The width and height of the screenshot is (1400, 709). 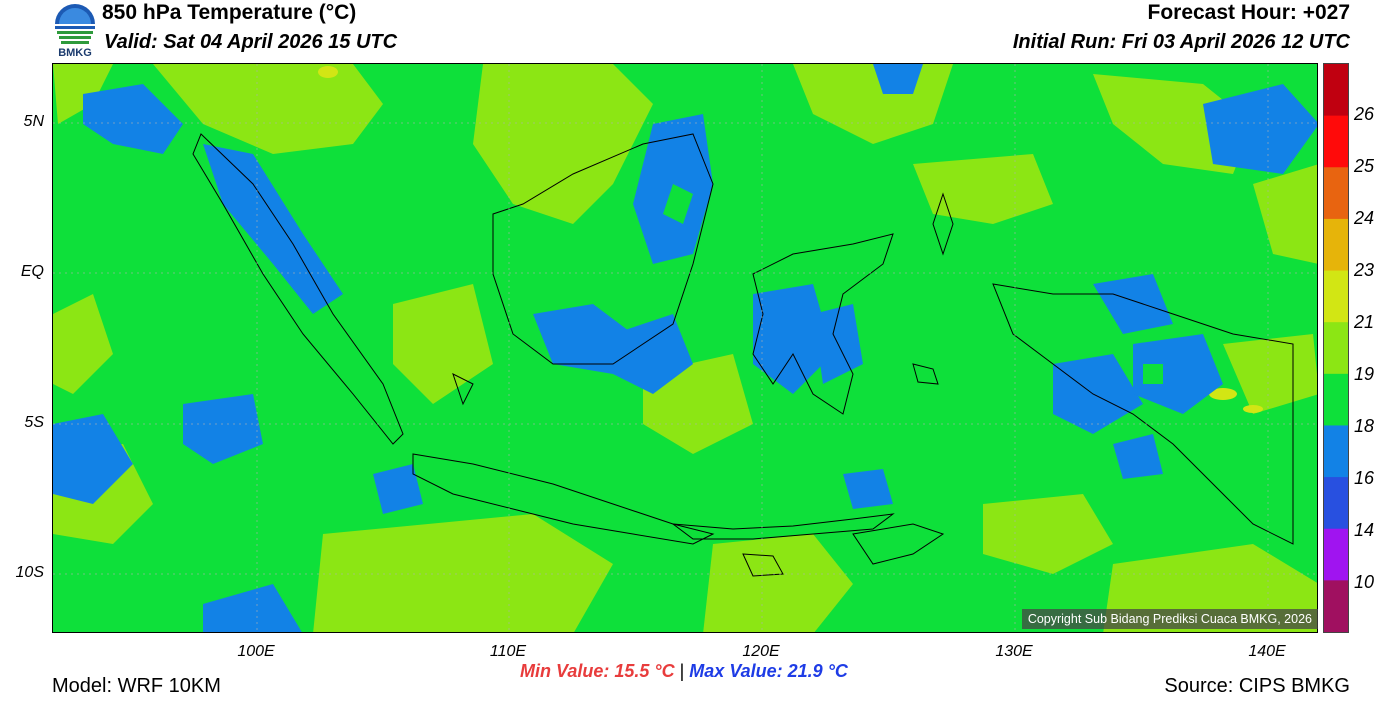 What do you see at coordinates (1014, 651) in the screenshot?
I see `lon-label-130e: 130E` at bounding box center [1014, 651].